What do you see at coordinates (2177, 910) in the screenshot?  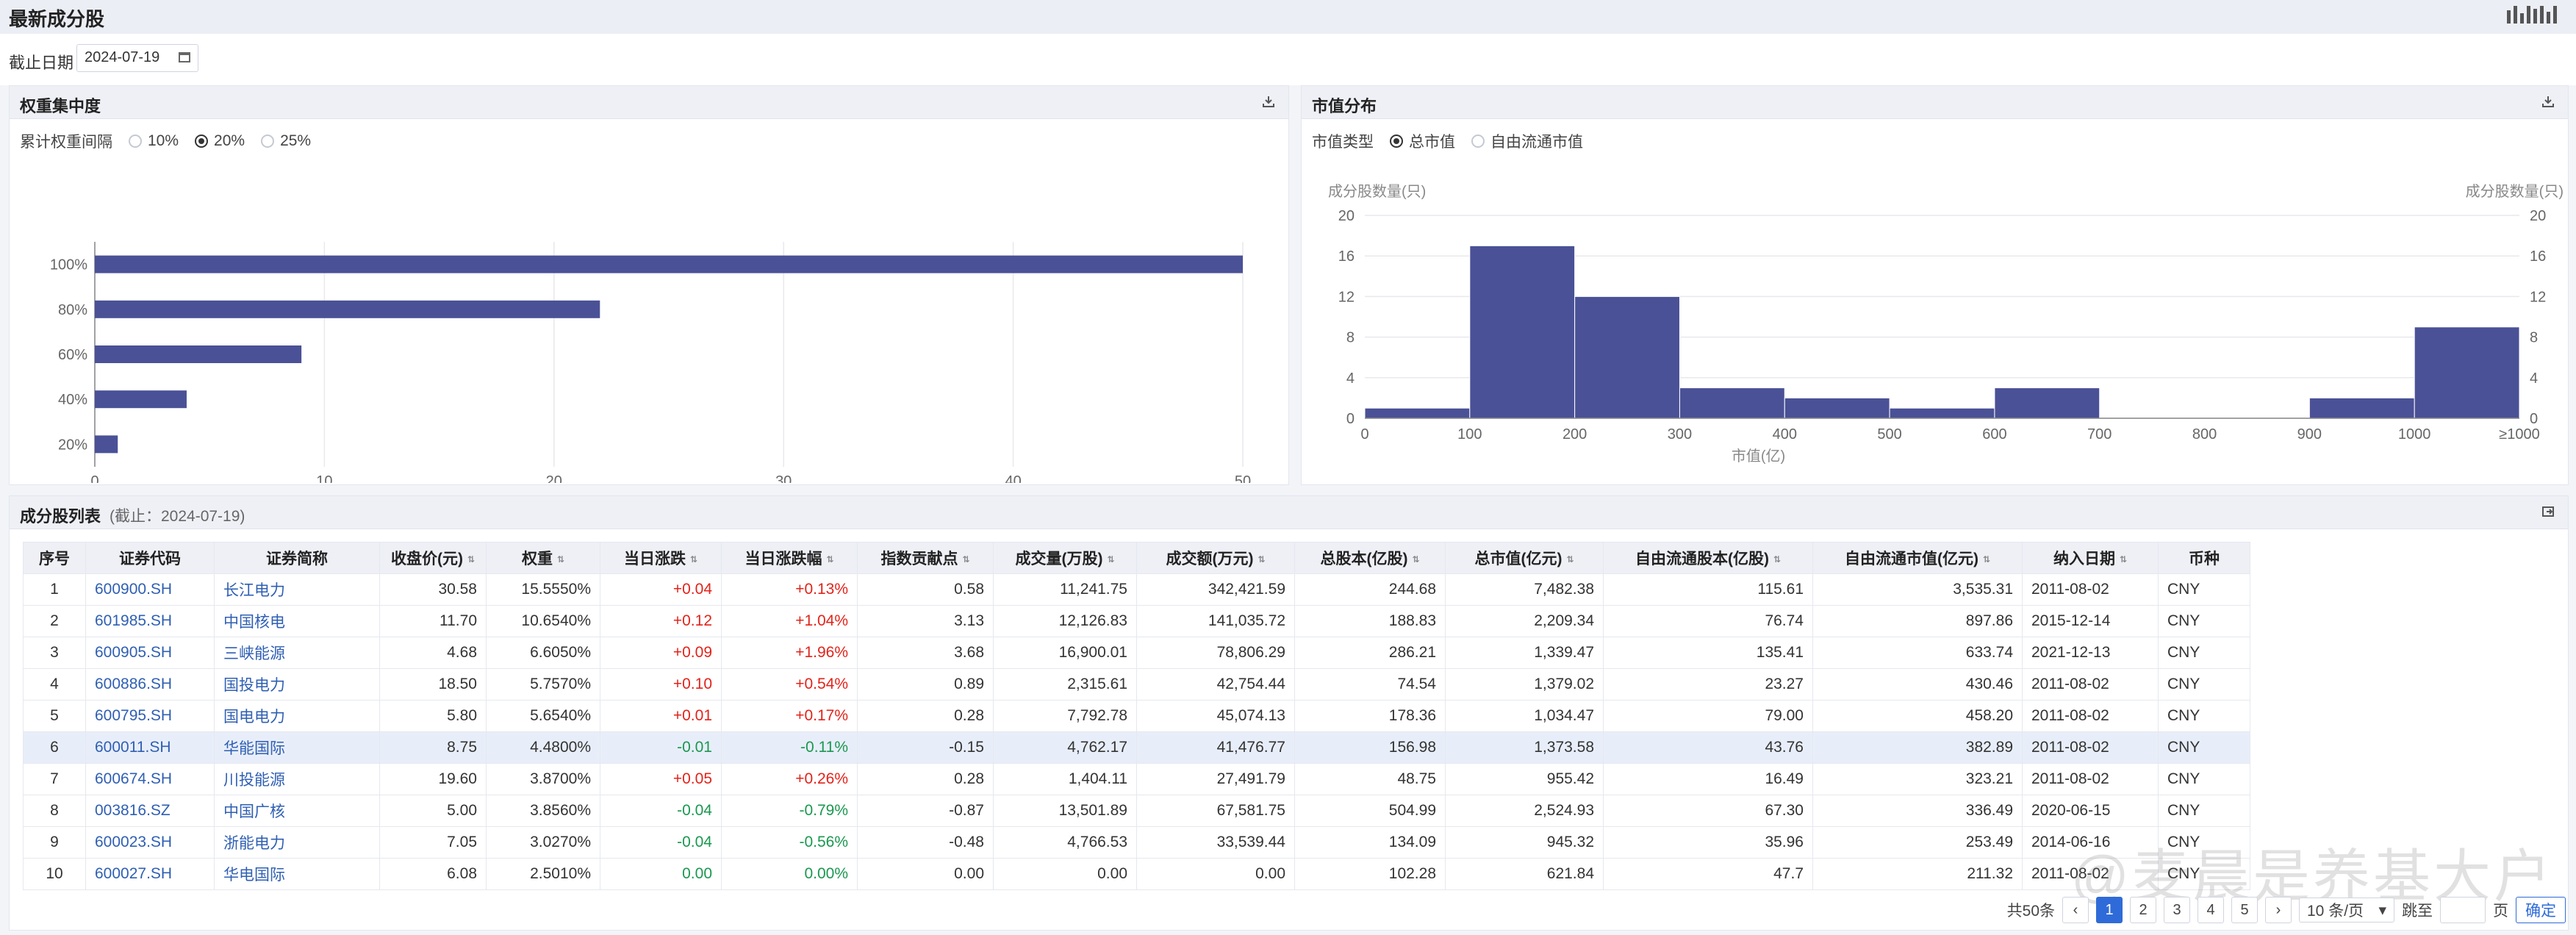 I see `page-button-3: 3` at bounding box center [2177, 910].